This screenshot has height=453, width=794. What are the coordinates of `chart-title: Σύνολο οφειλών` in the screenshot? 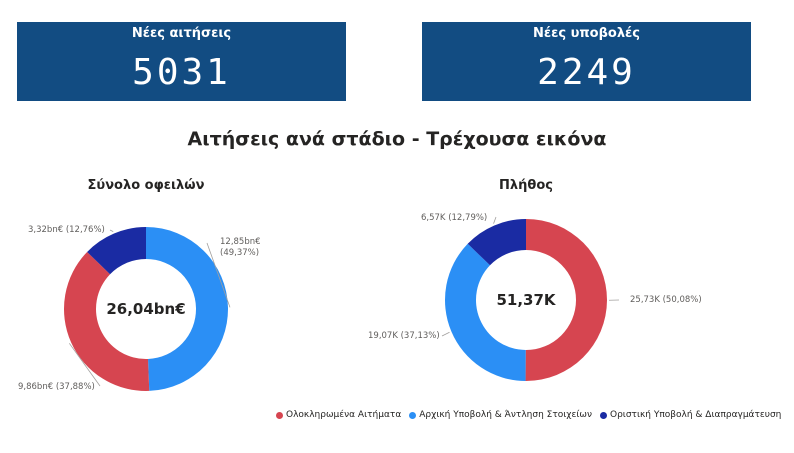 It's located at (146, 185).